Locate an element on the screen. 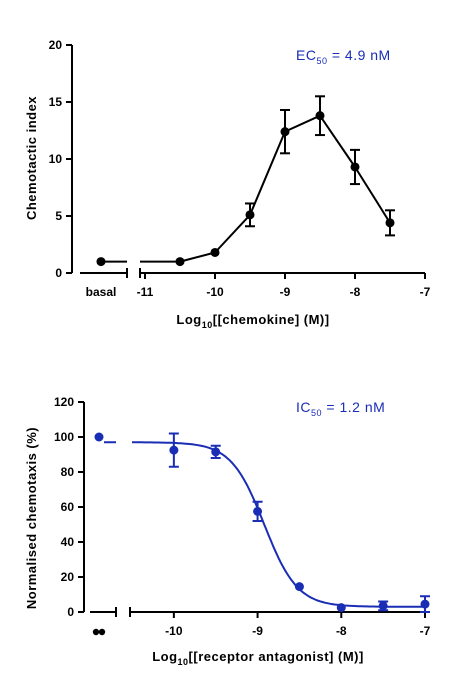 This screenshot has width=466, height=692. y-axis-ticks: 0 20 40 60 80 100 120 is located at coordinates (69, 507).